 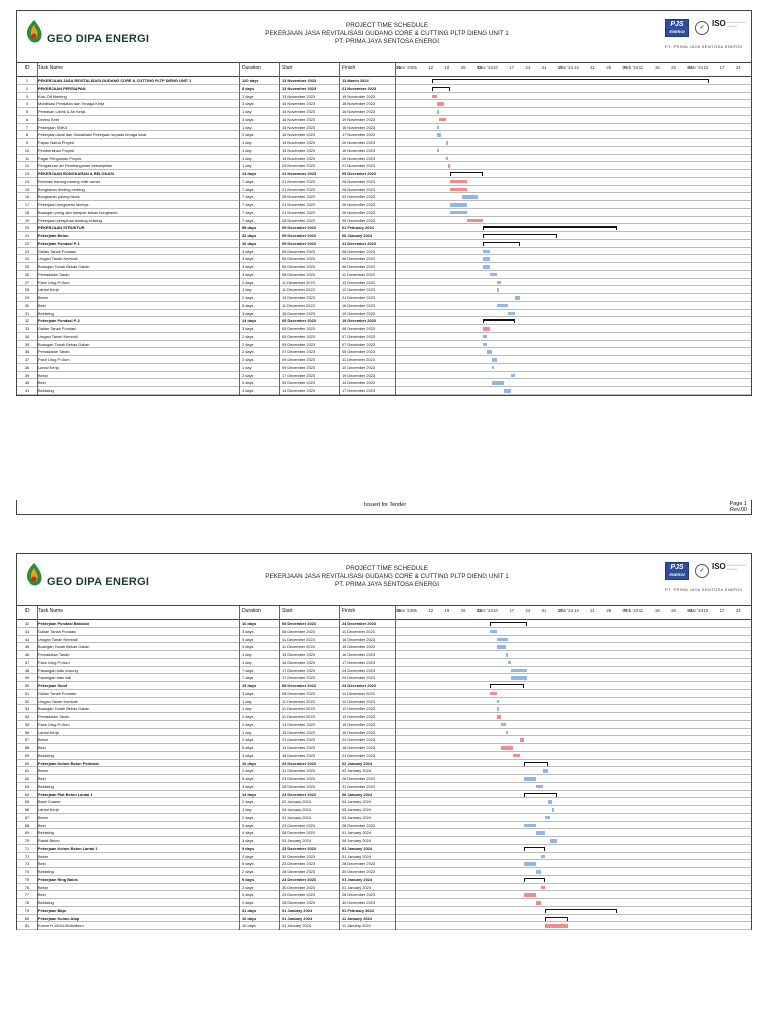 I want to click on task-name: Besi, so click(x=42, y=305).